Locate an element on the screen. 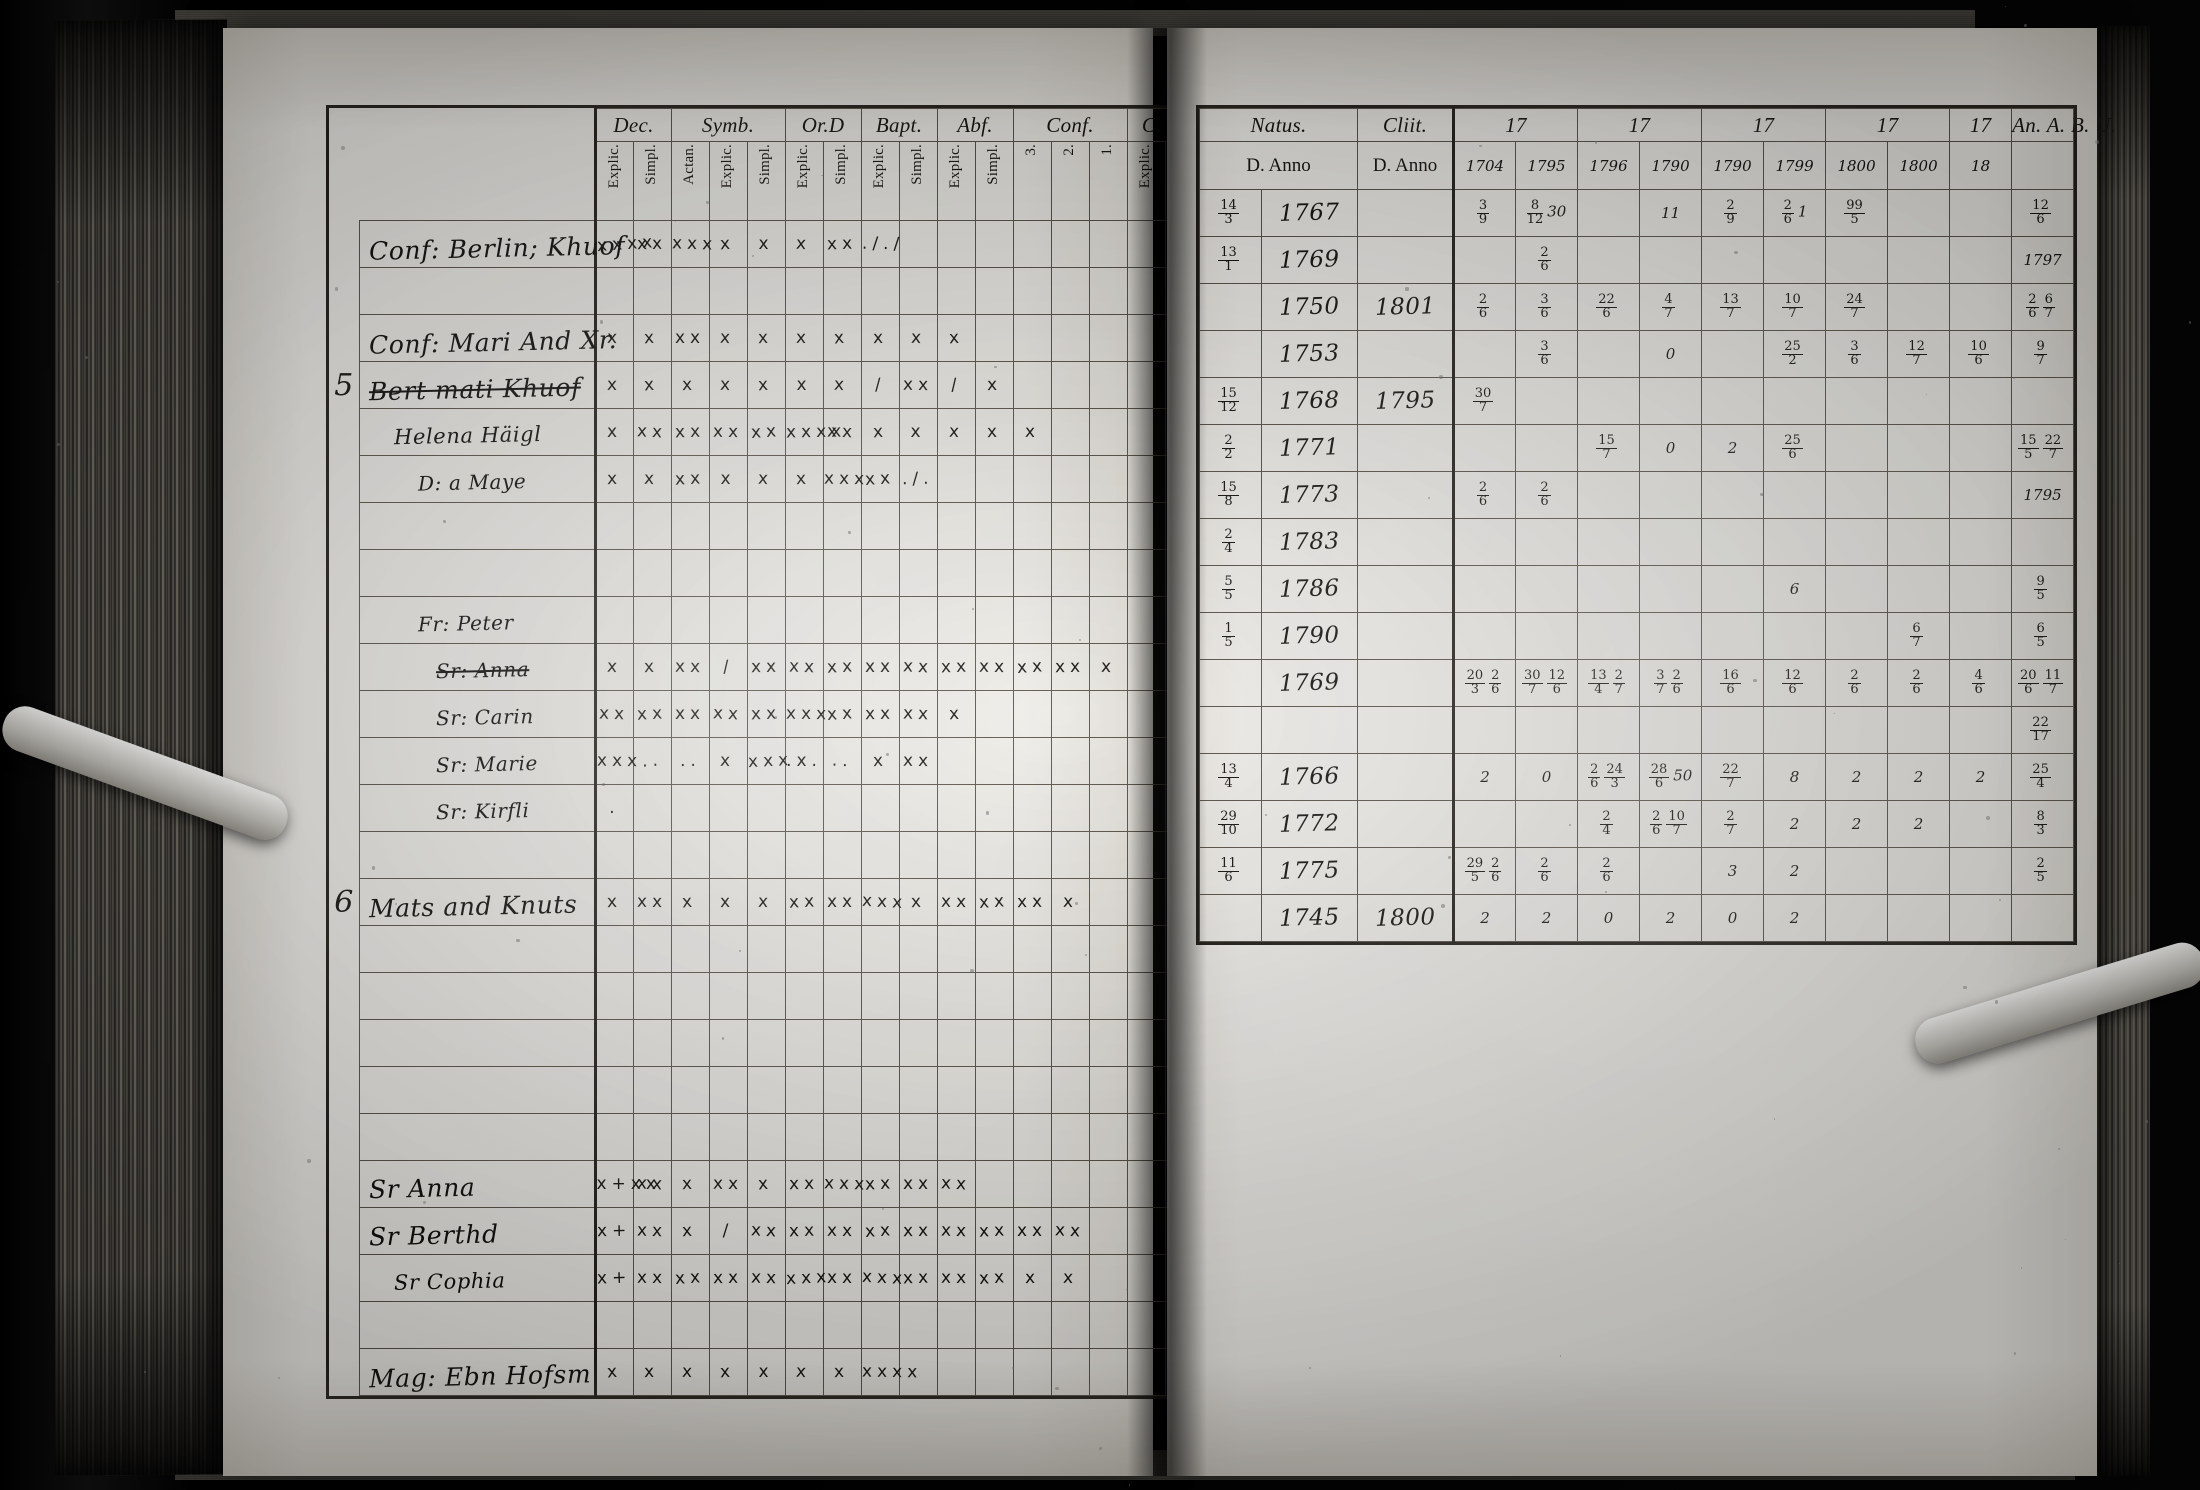 This screenshot has width=2200, height=1490. table-row: 1753 3 6 0 25 2 3 6 12 7 10 6 9 7 is located at coordinates (1637, 354).